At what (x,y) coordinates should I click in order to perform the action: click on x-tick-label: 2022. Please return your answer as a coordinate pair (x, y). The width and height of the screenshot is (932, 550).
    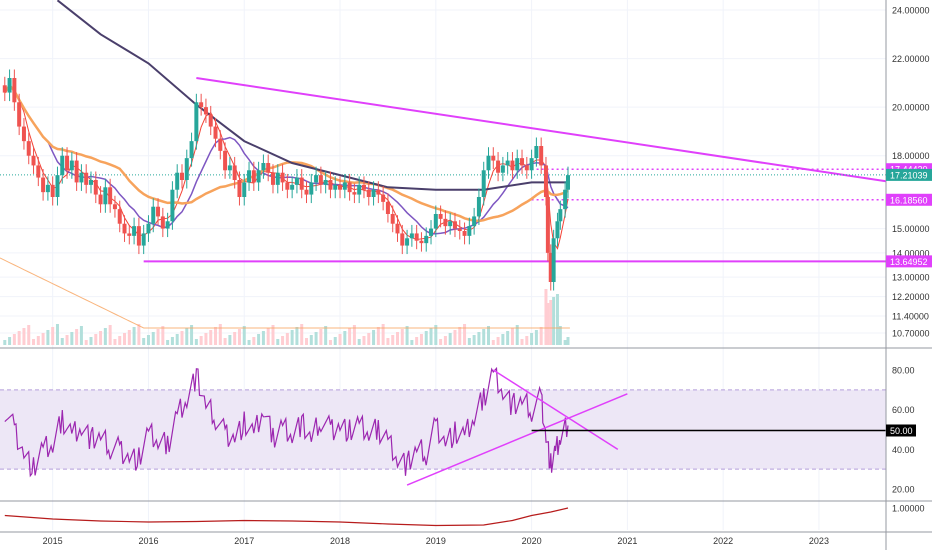
    Looking at the image, I should click on (723, 541).